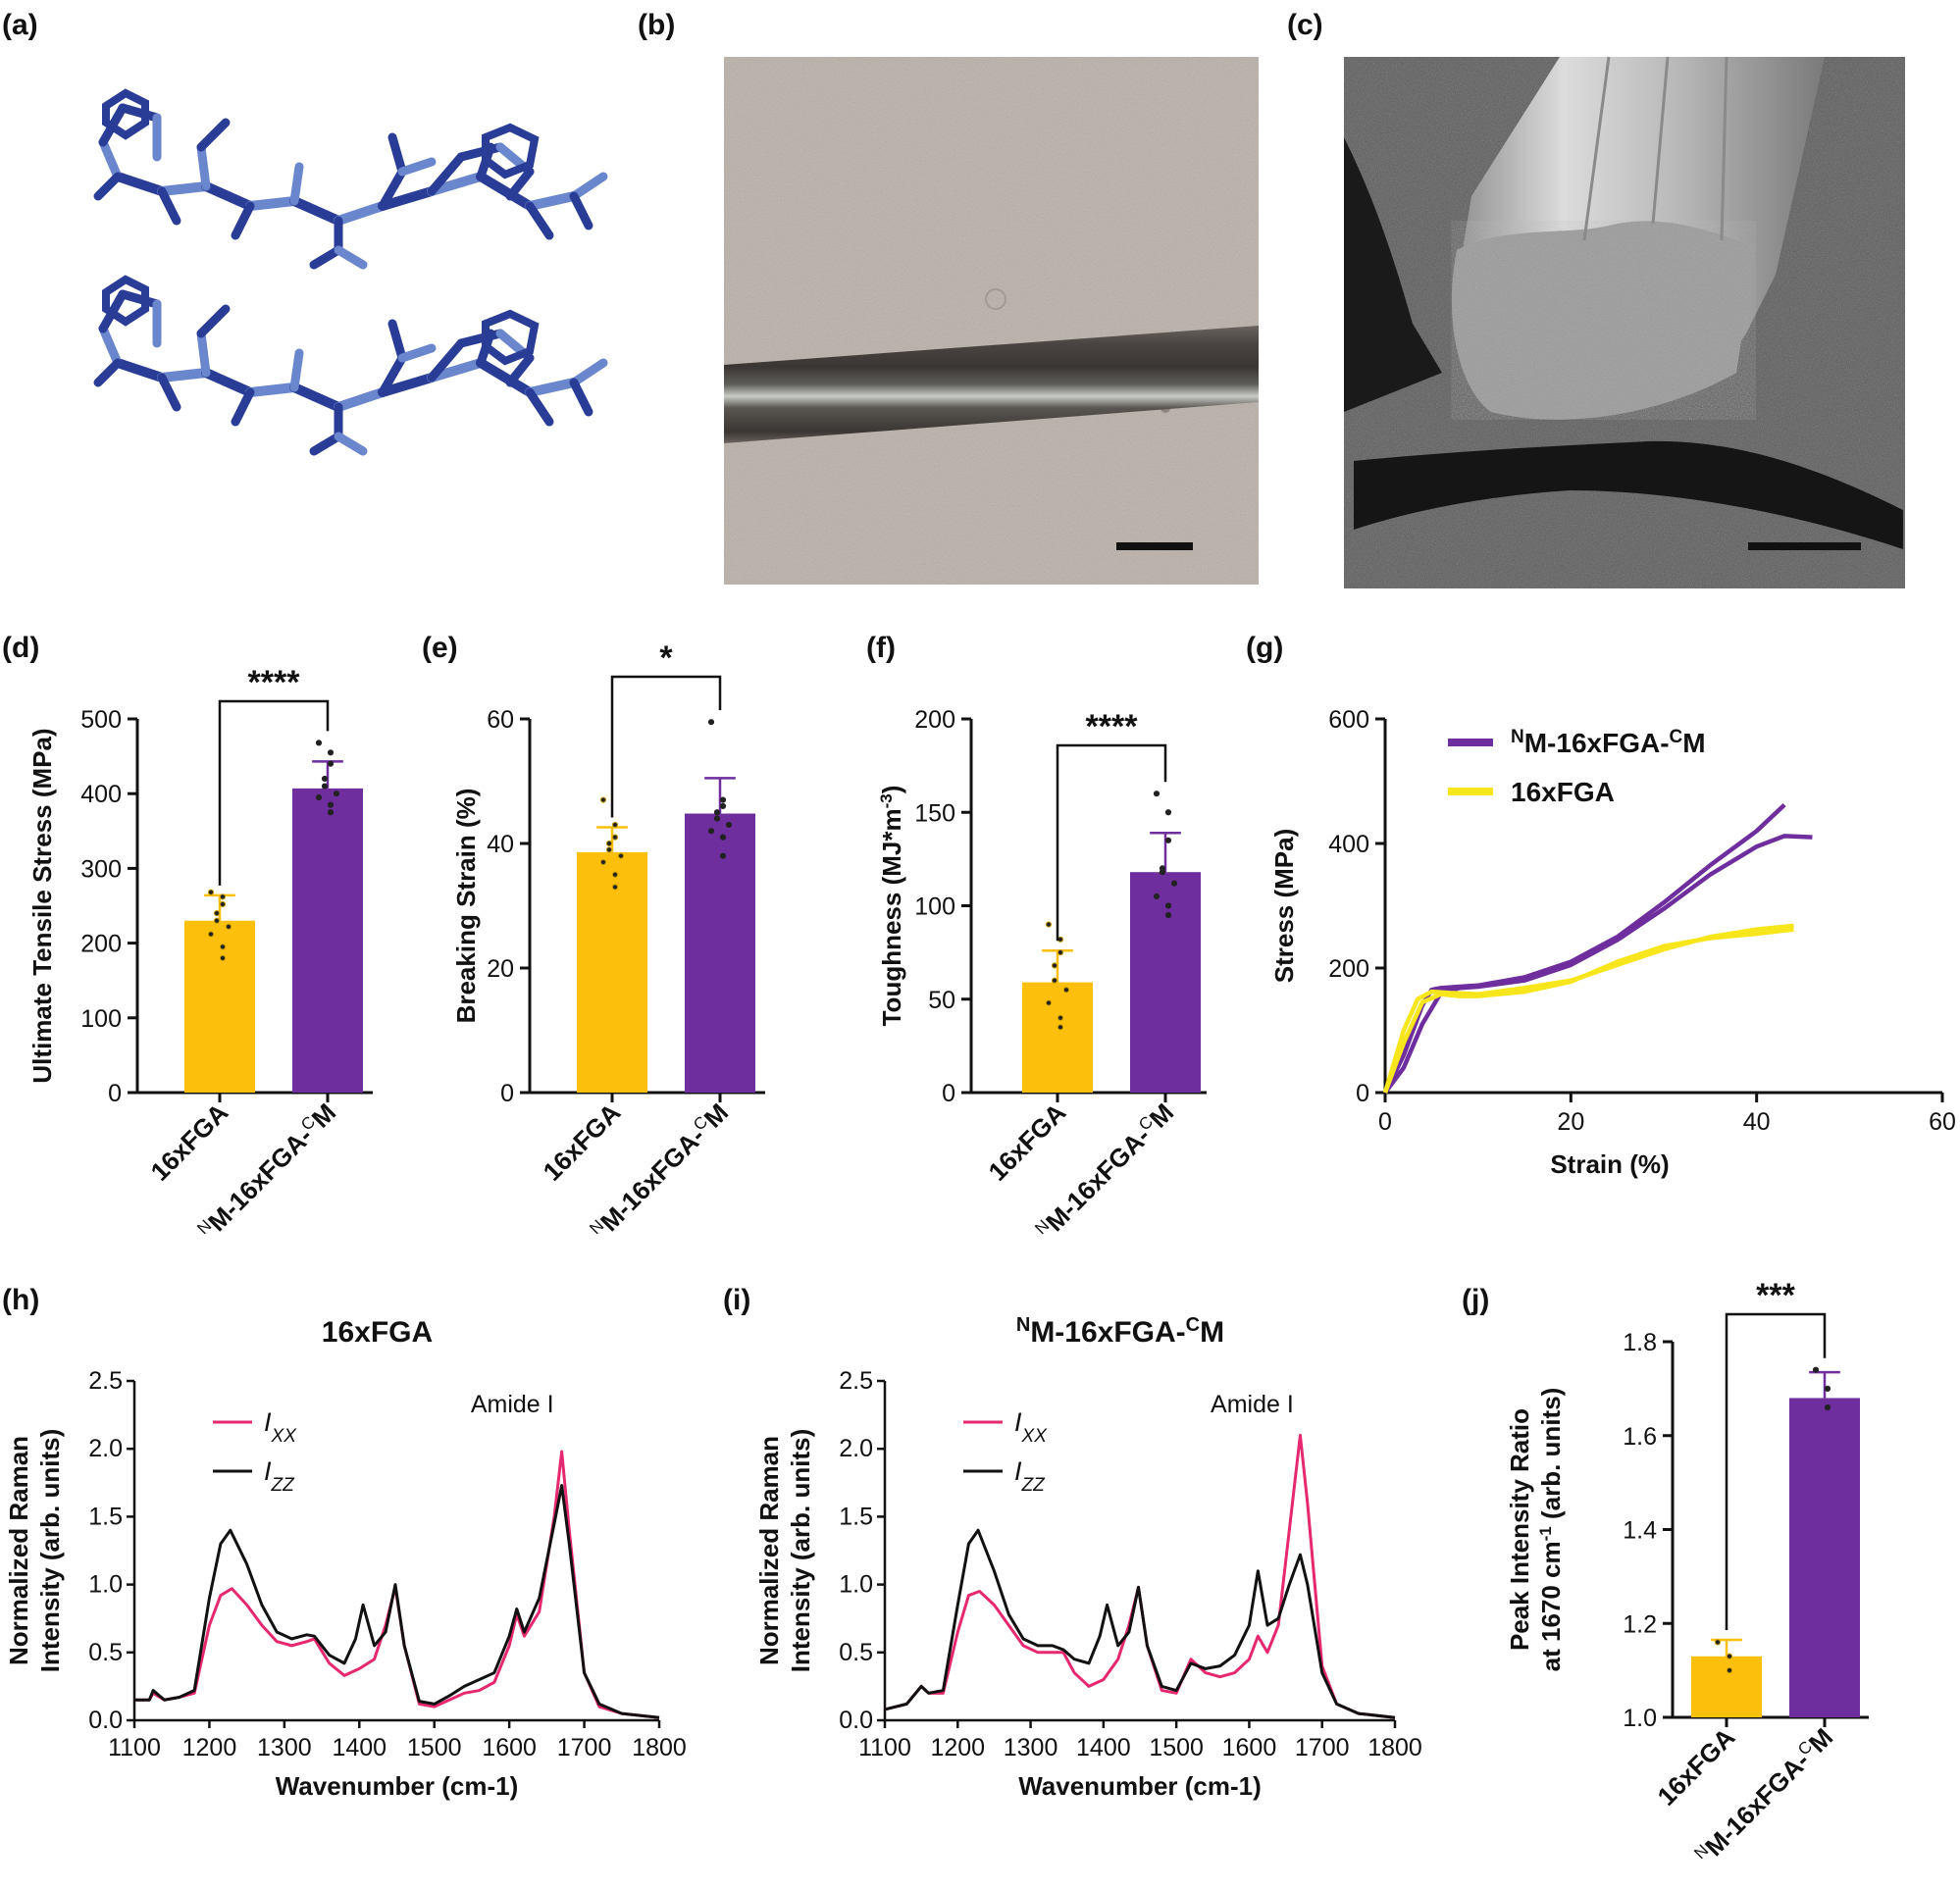 The height and width of the screenshot is (1888, 1960). I want to click on scale-bar, so click(1804, 546).